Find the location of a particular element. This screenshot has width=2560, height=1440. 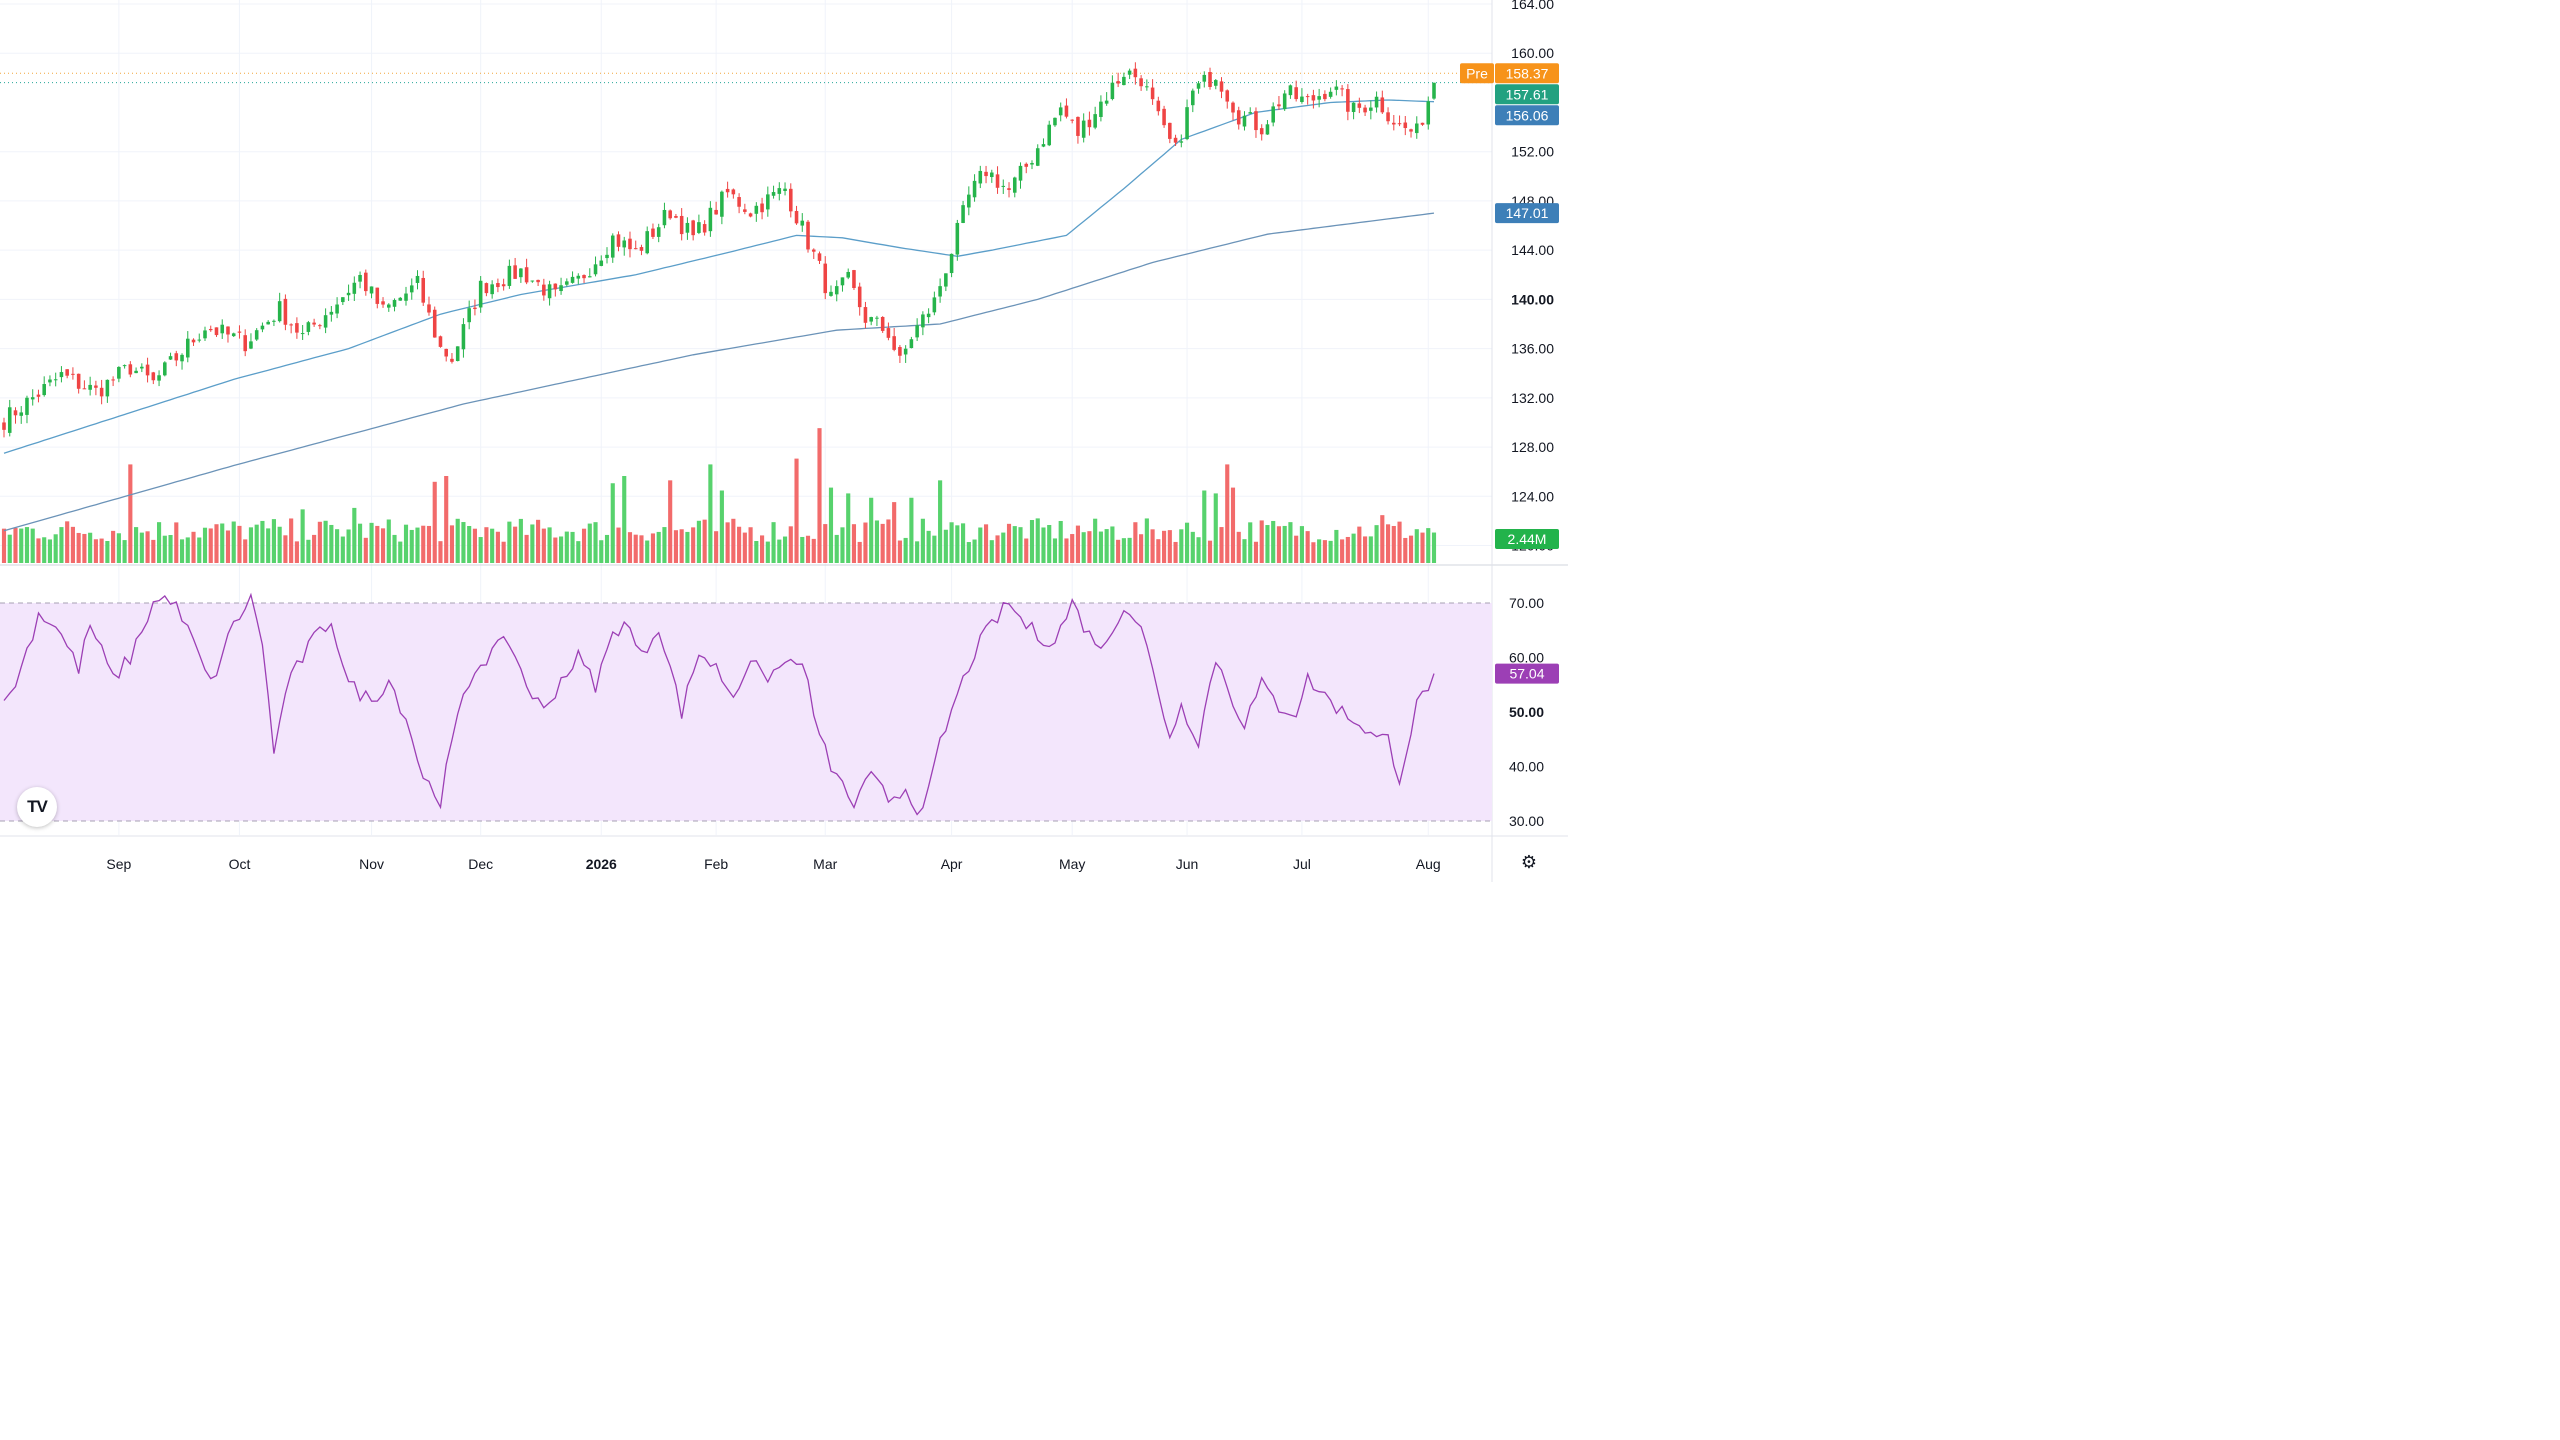

badge-bg is located at coordinates (1527, 94).